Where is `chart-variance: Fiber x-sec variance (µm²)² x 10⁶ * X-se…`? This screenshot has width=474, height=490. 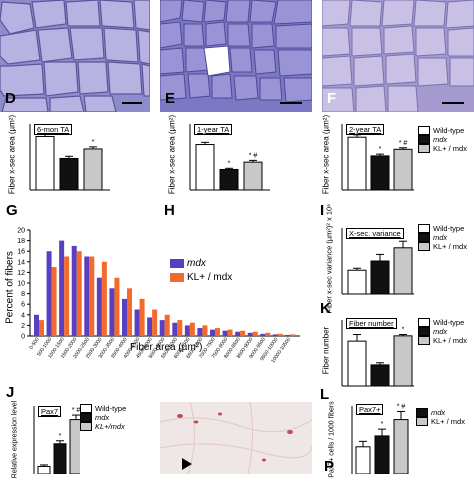
chart-variance: Fiber x-sec variance (µm²)² x 10⁶ * X-se… is located at coordinates (395, 259).